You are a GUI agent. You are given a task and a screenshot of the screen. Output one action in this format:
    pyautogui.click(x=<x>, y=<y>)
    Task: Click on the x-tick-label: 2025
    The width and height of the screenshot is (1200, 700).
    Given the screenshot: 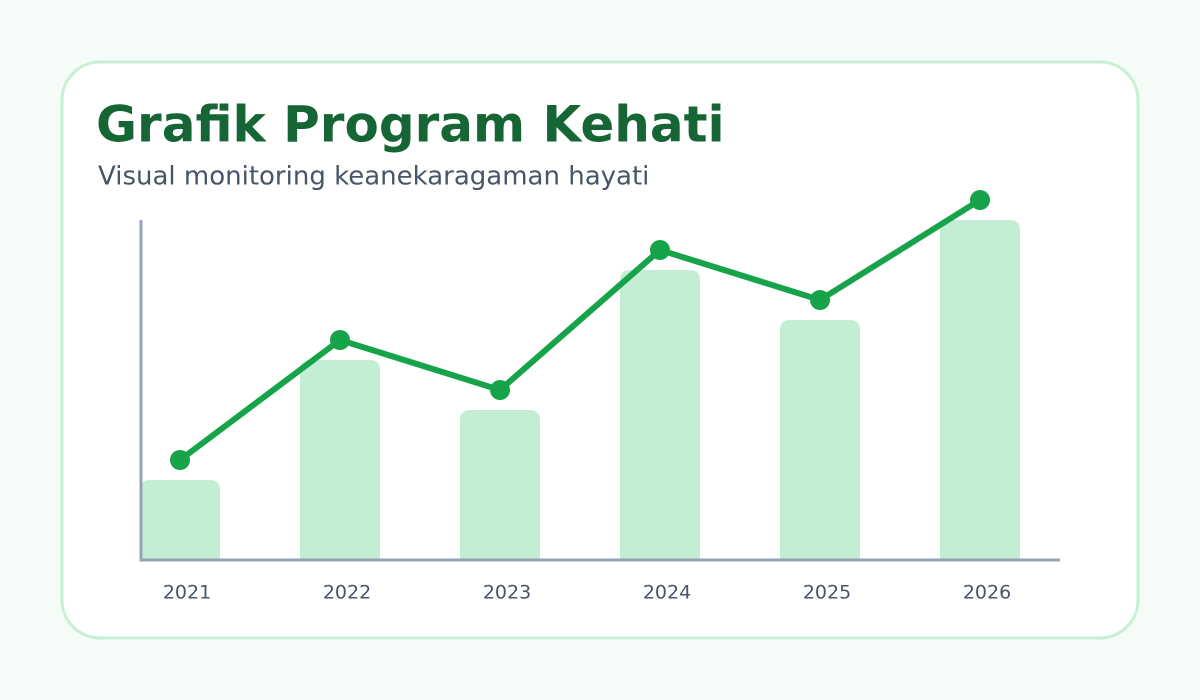 What is the action you would take?
    pyautogui.click(x=827, y=593)
    